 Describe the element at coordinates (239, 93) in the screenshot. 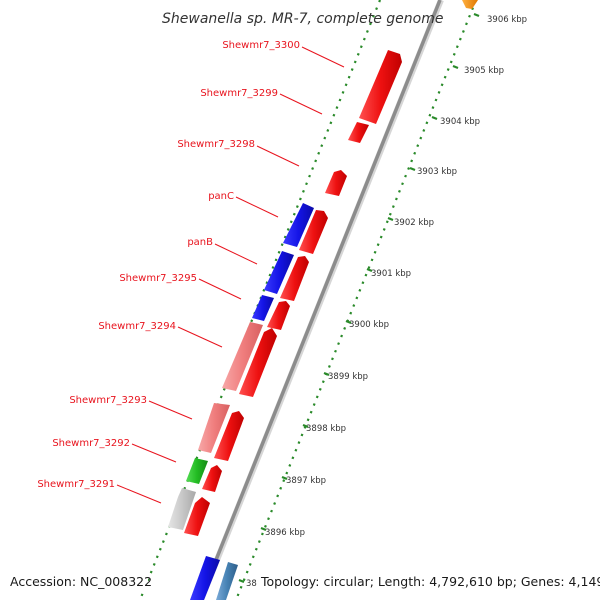

I see `gene-label-shewmr7-3299: Shewmr7_3299` at that location.